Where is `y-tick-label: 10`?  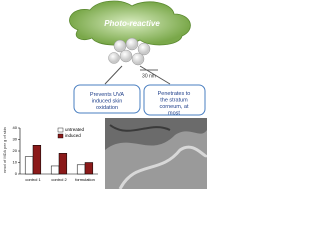 y-tick-label: 10 is located at coordinates (15, 162).